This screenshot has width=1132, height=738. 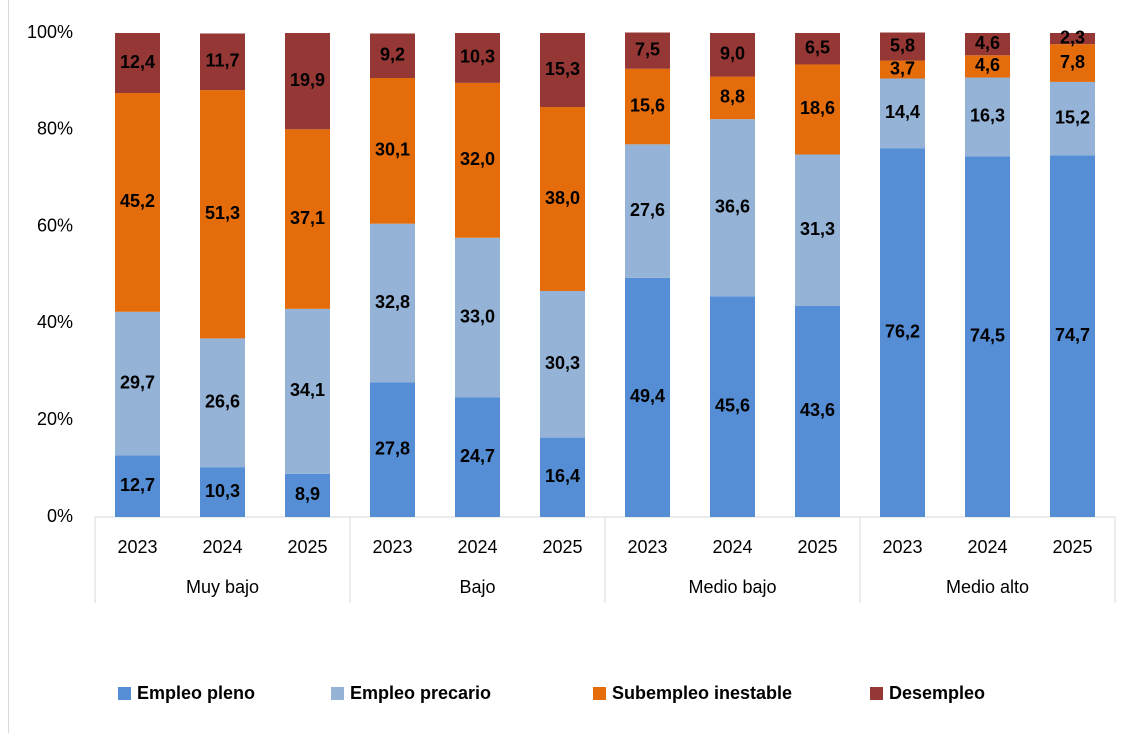 I want to click on data-label: 14,4, so click(x=902, y=112).